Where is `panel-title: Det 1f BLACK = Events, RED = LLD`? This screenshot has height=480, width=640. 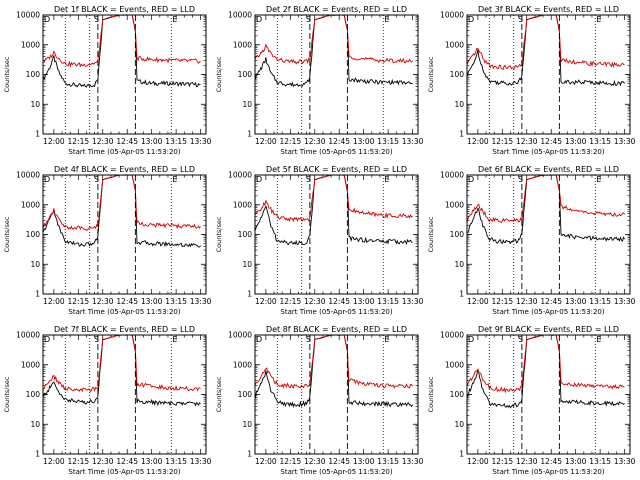 panel-title: Det 1f BLACK = Events, RED = LLD is located at coordinates (124, 9).